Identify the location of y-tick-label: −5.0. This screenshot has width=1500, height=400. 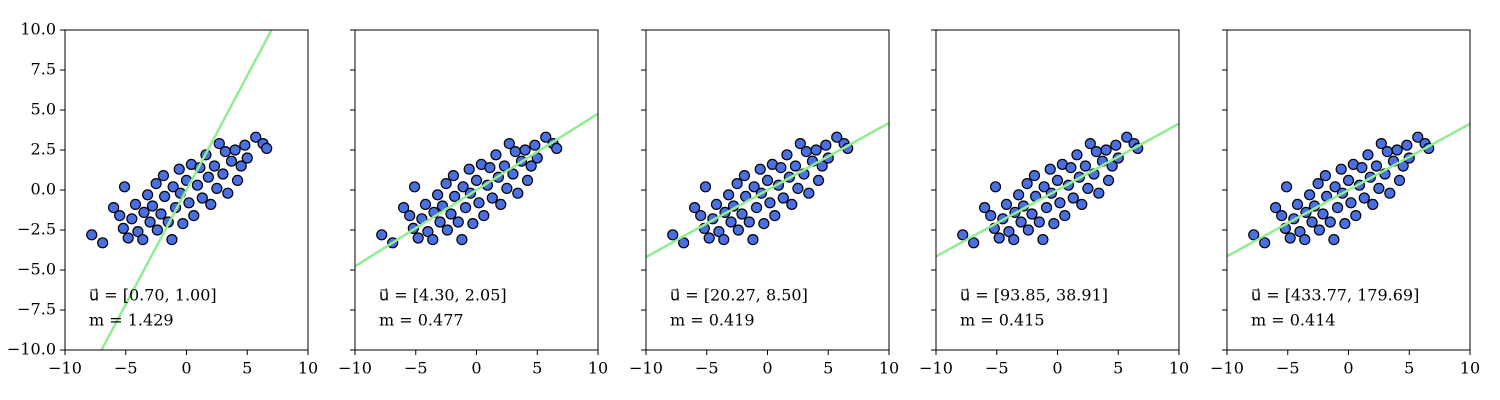
(36, 269).